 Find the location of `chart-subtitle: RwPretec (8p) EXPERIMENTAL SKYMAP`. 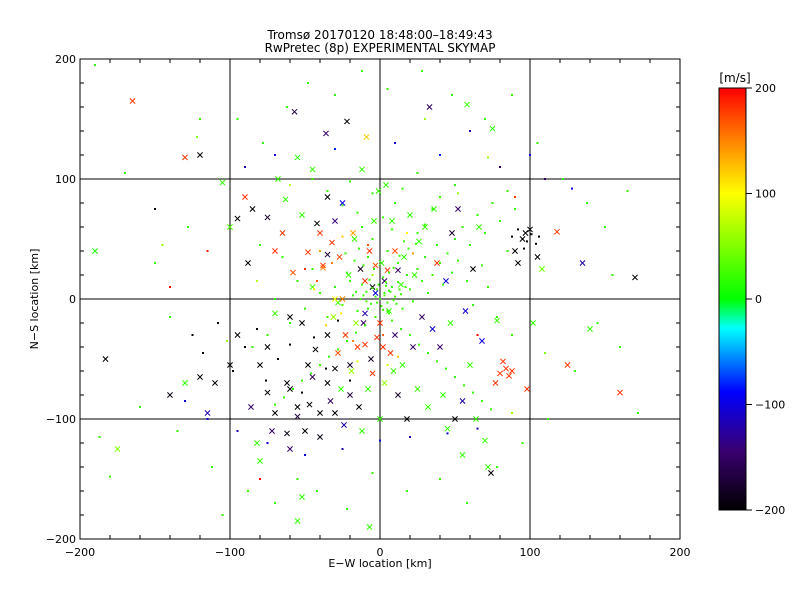

chart-subtitle: RwPretec (8p) EXPERIMENTAL SKYMAP is located at coordinates (380, 48).